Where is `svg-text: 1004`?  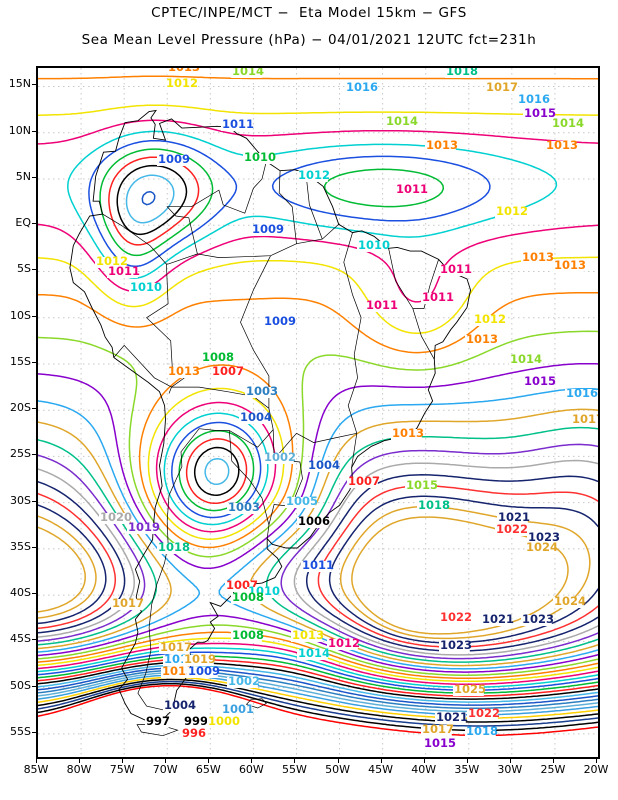
svg-text: 1004 is located at coordinates (256, 417).